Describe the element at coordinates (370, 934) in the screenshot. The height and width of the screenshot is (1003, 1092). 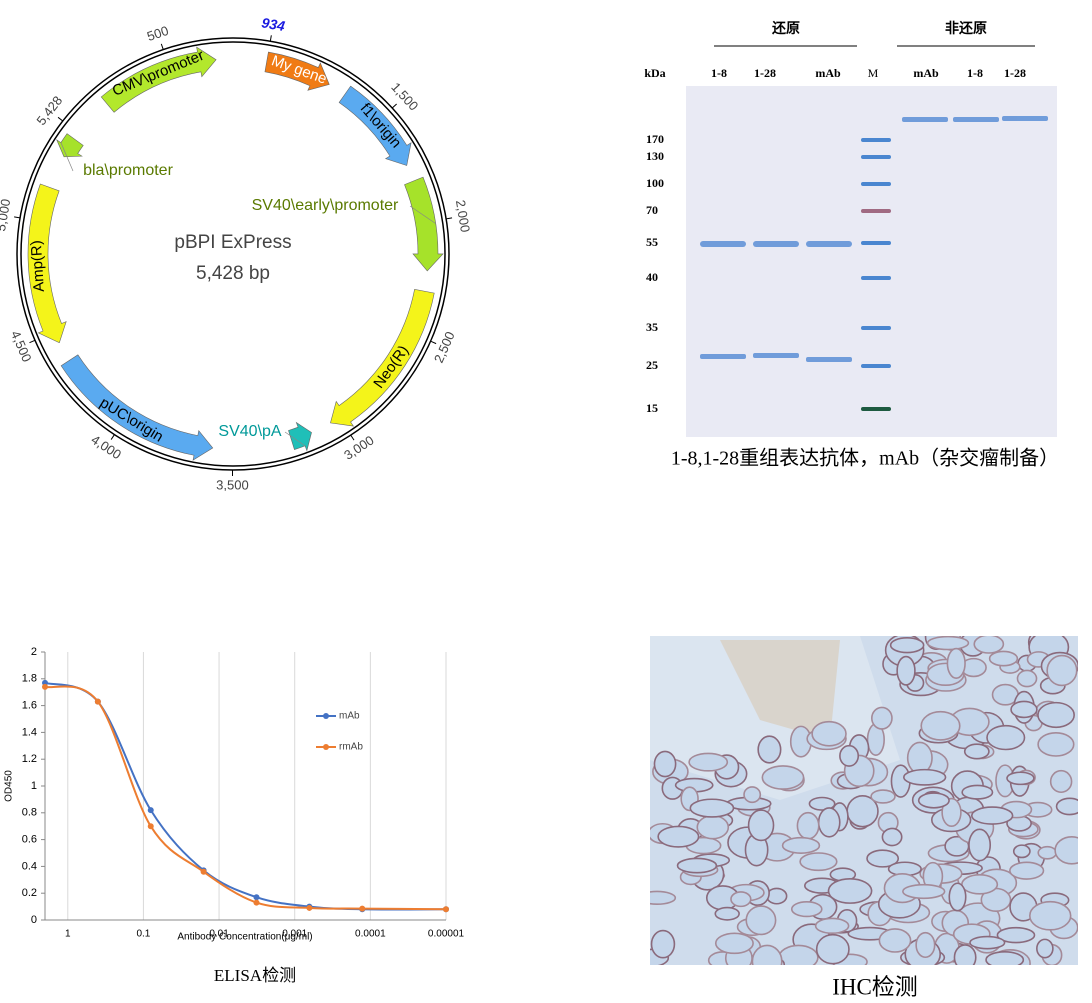
I see `x-tick-label: 0.0001` at that location.